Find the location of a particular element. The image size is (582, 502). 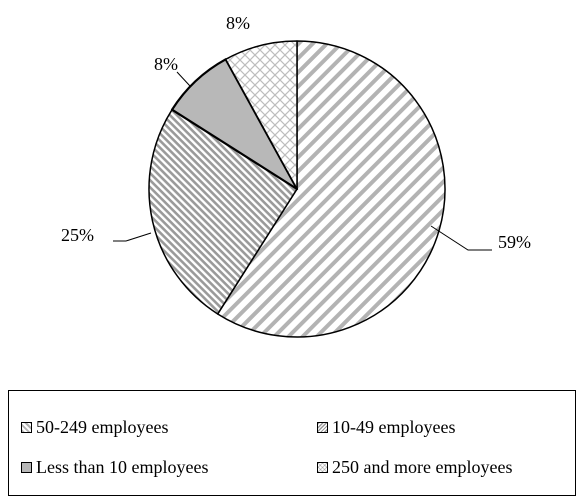

legend-label-50-249: 50-249 employees is located at coordinates (102, 427).